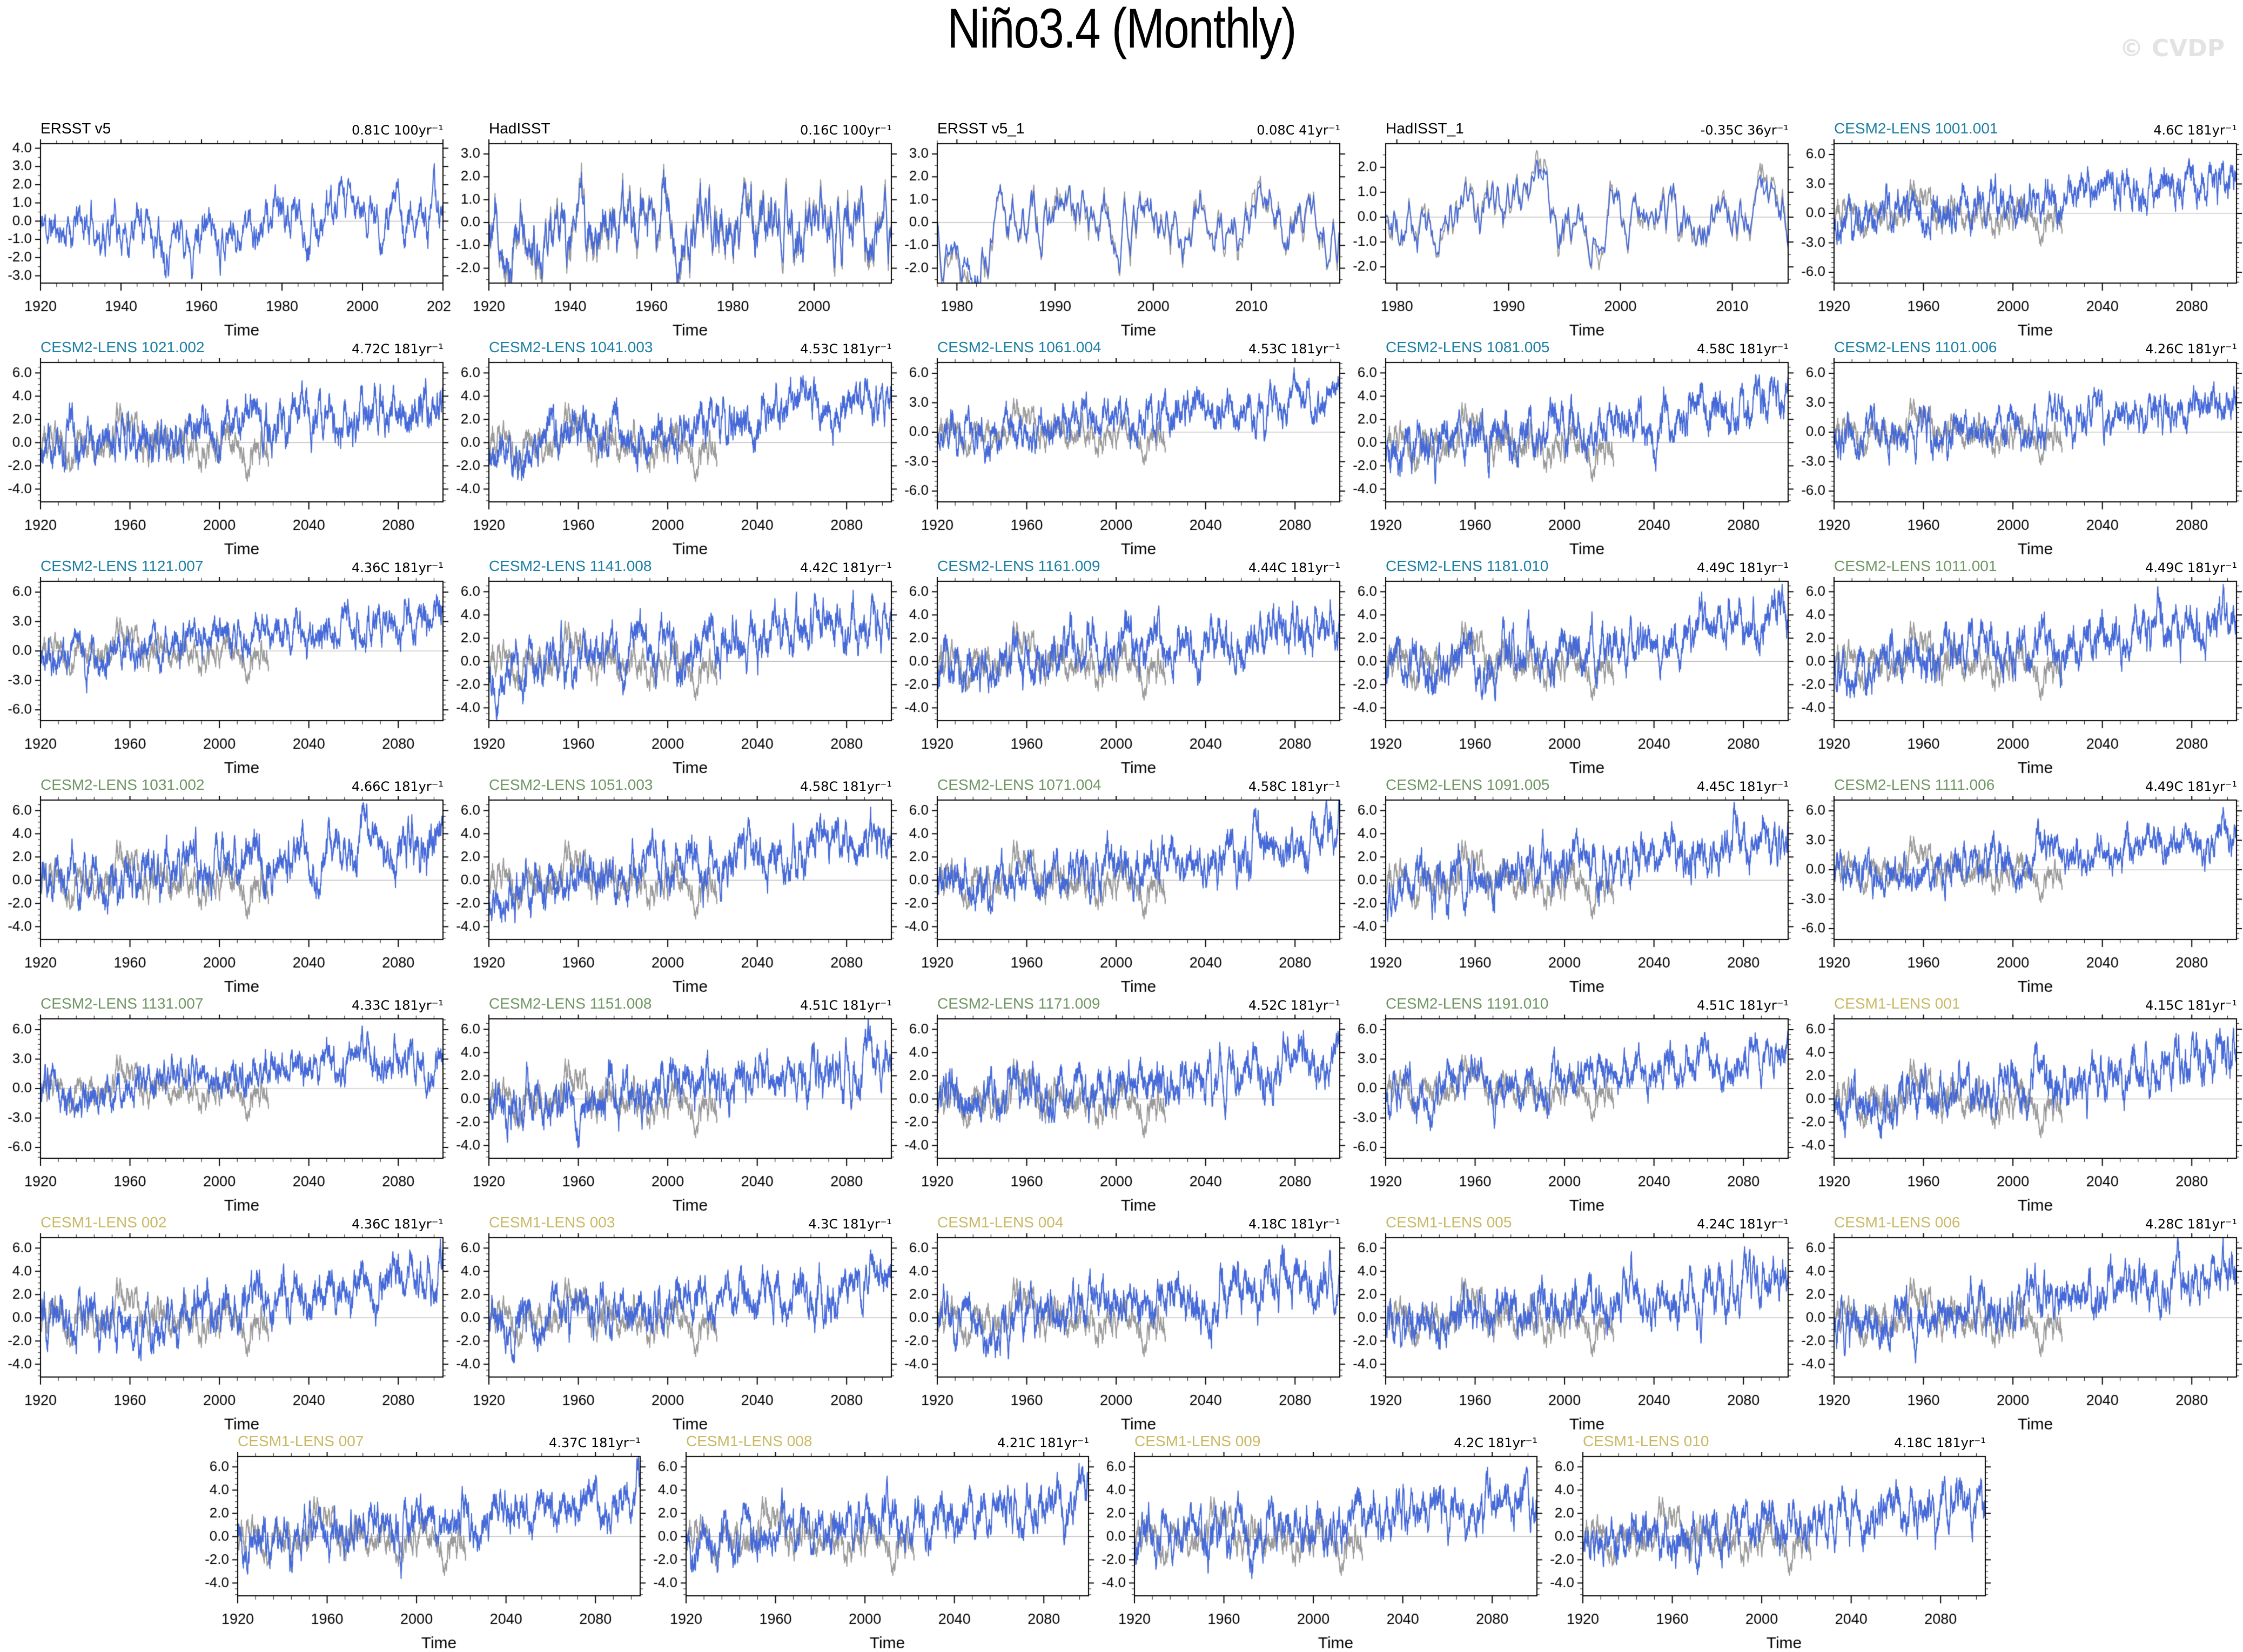  I want to click on chart-title: CESM1-LENS 004, so click(1000, 1222).